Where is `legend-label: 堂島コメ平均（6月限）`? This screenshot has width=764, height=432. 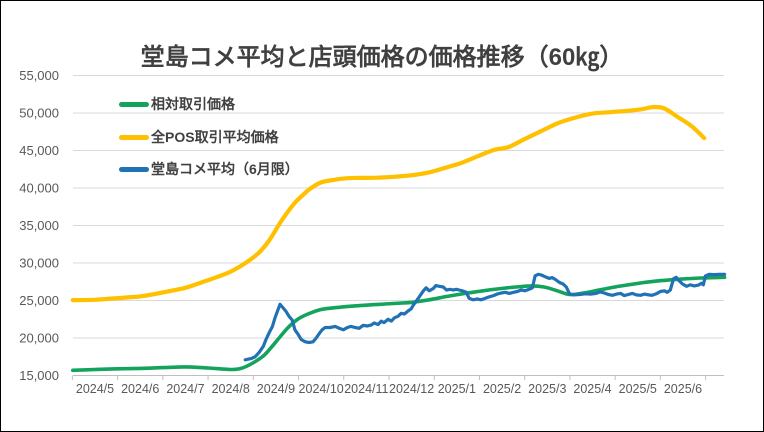
legend-label: 堂島コメ平均（6月限） is located at coordinates (225, 169).